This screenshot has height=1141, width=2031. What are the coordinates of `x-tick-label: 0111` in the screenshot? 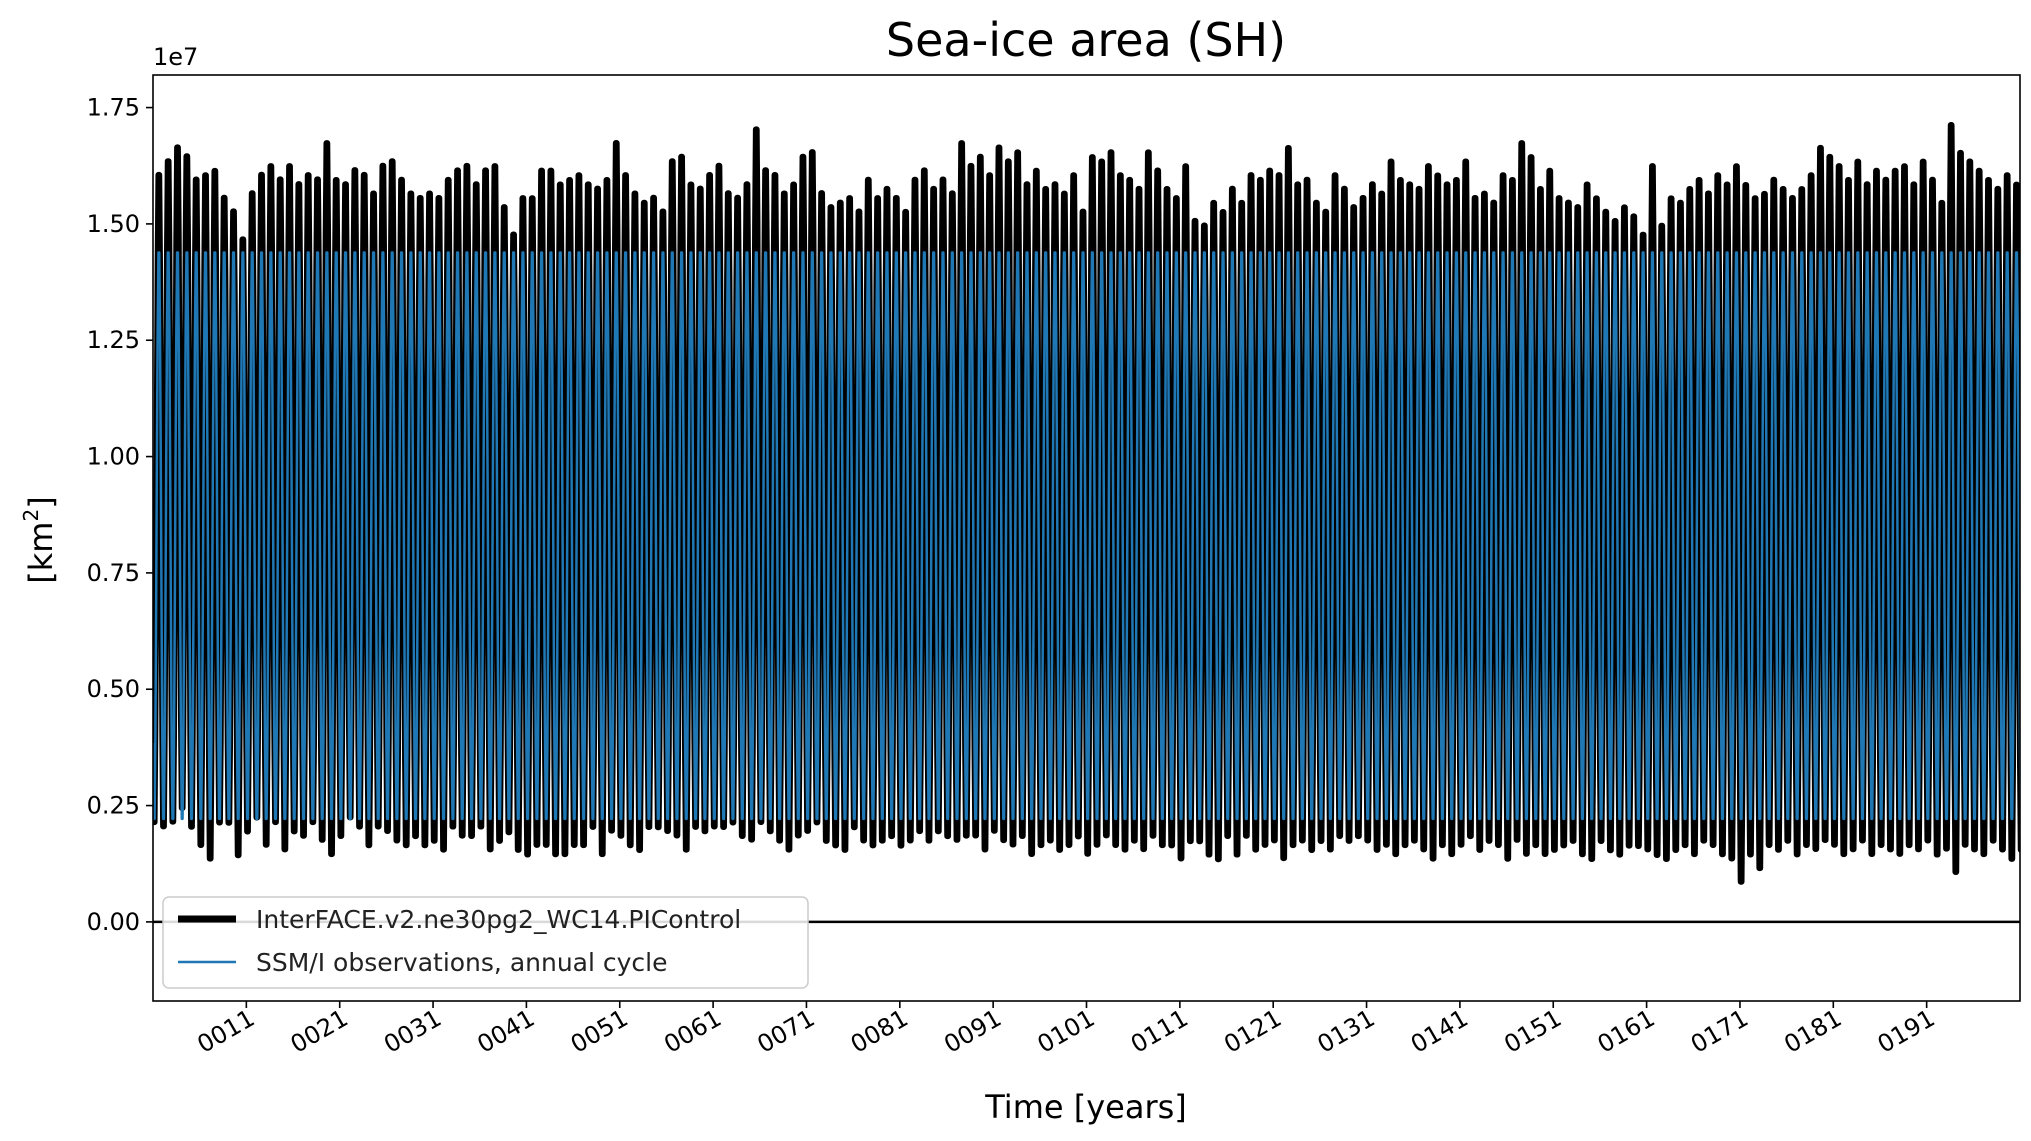 It's located at (1159, 1031).